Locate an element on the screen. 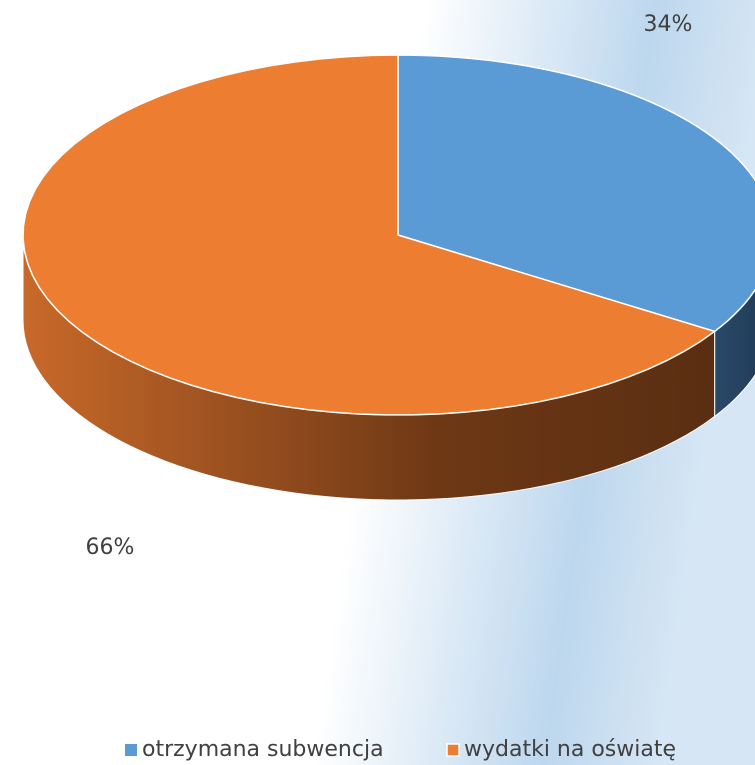 The image size is (755, 765). legend-label: otrzymana subwencja is located at coordinates (263, 749).